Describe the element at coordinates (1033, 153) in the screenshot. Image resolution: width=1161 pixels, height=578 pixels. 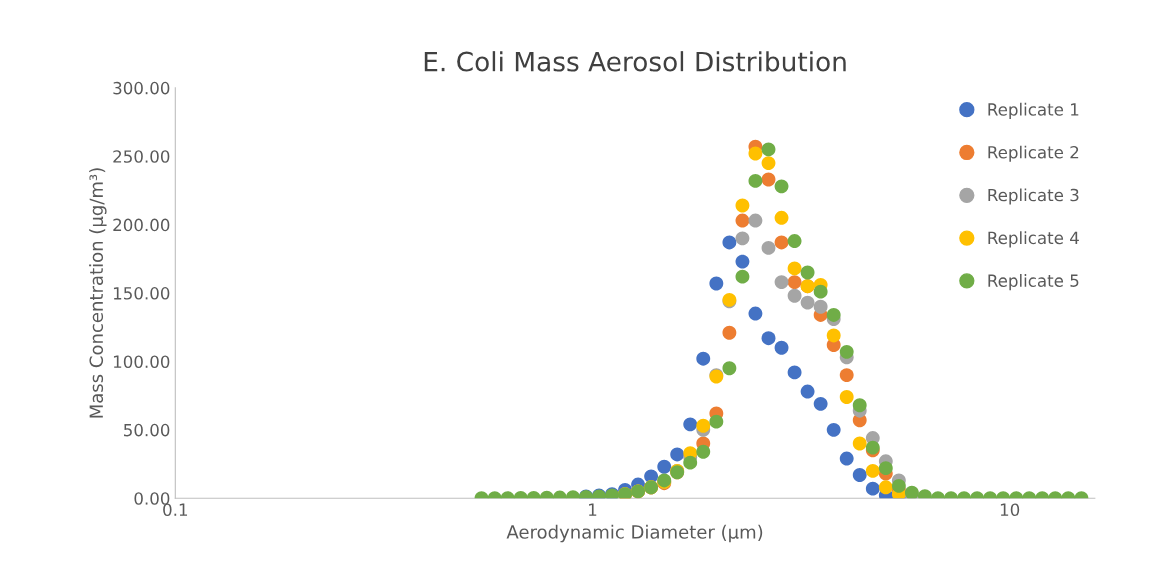
I see `legend-label: Replicate 2` at that location.